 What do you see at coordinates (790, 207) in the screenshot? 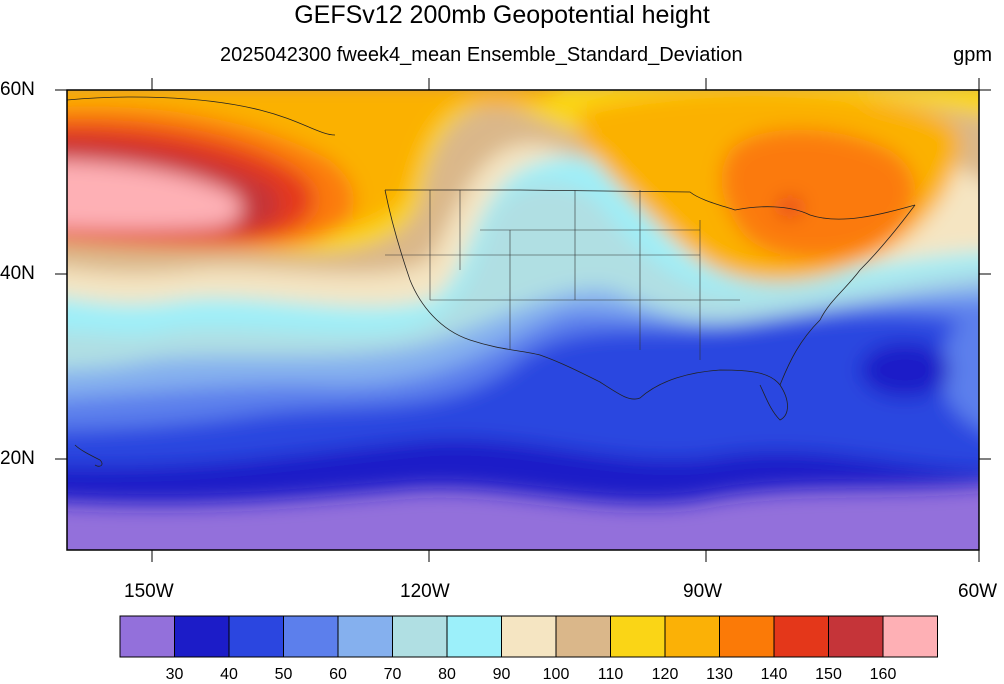
I see `local-max-great-lakes` at bounding box center [790, 207].